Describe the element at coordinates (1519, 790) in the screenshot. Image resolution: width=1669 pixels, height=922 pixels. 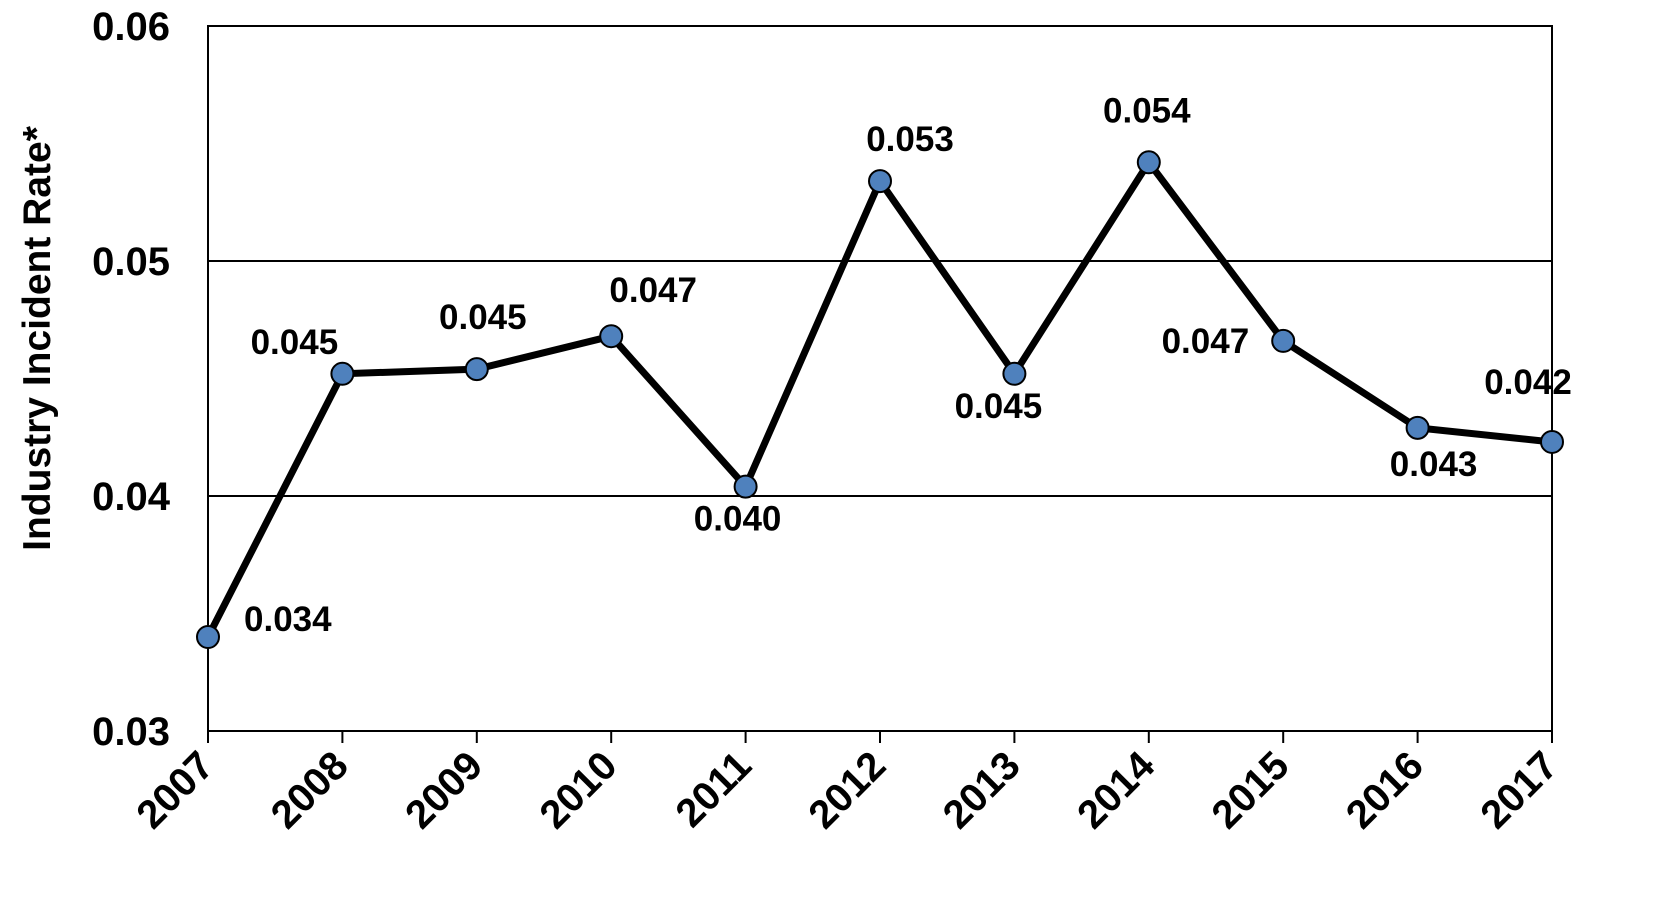
I see `x-tick-label: 2017` at that location.